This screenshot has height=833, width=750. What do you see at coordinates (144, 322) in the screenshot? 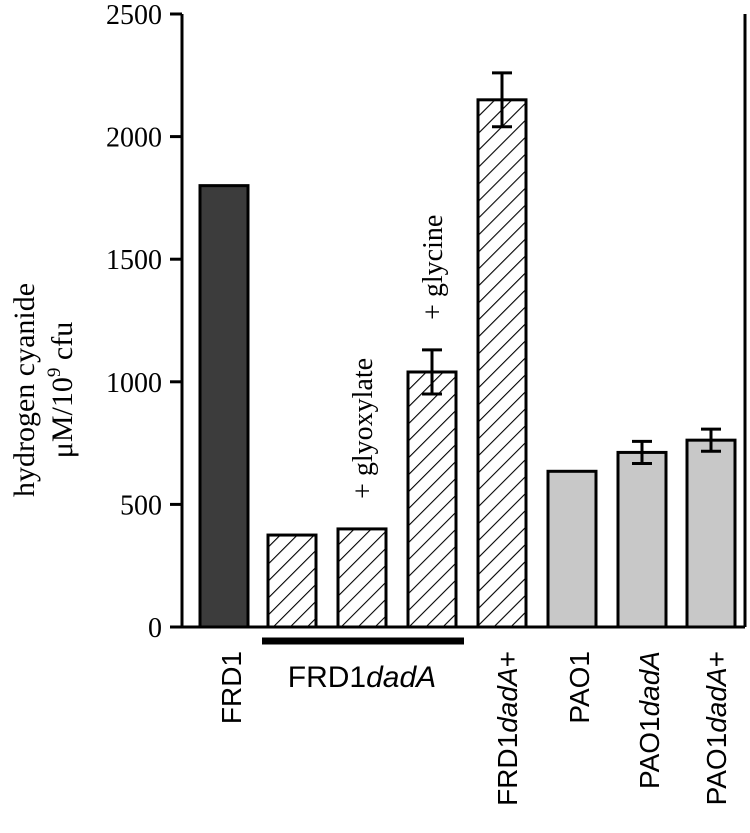
I see `y-ticks: 0 500 1000 1500 2000 2500` at bounding box center [144, 322].